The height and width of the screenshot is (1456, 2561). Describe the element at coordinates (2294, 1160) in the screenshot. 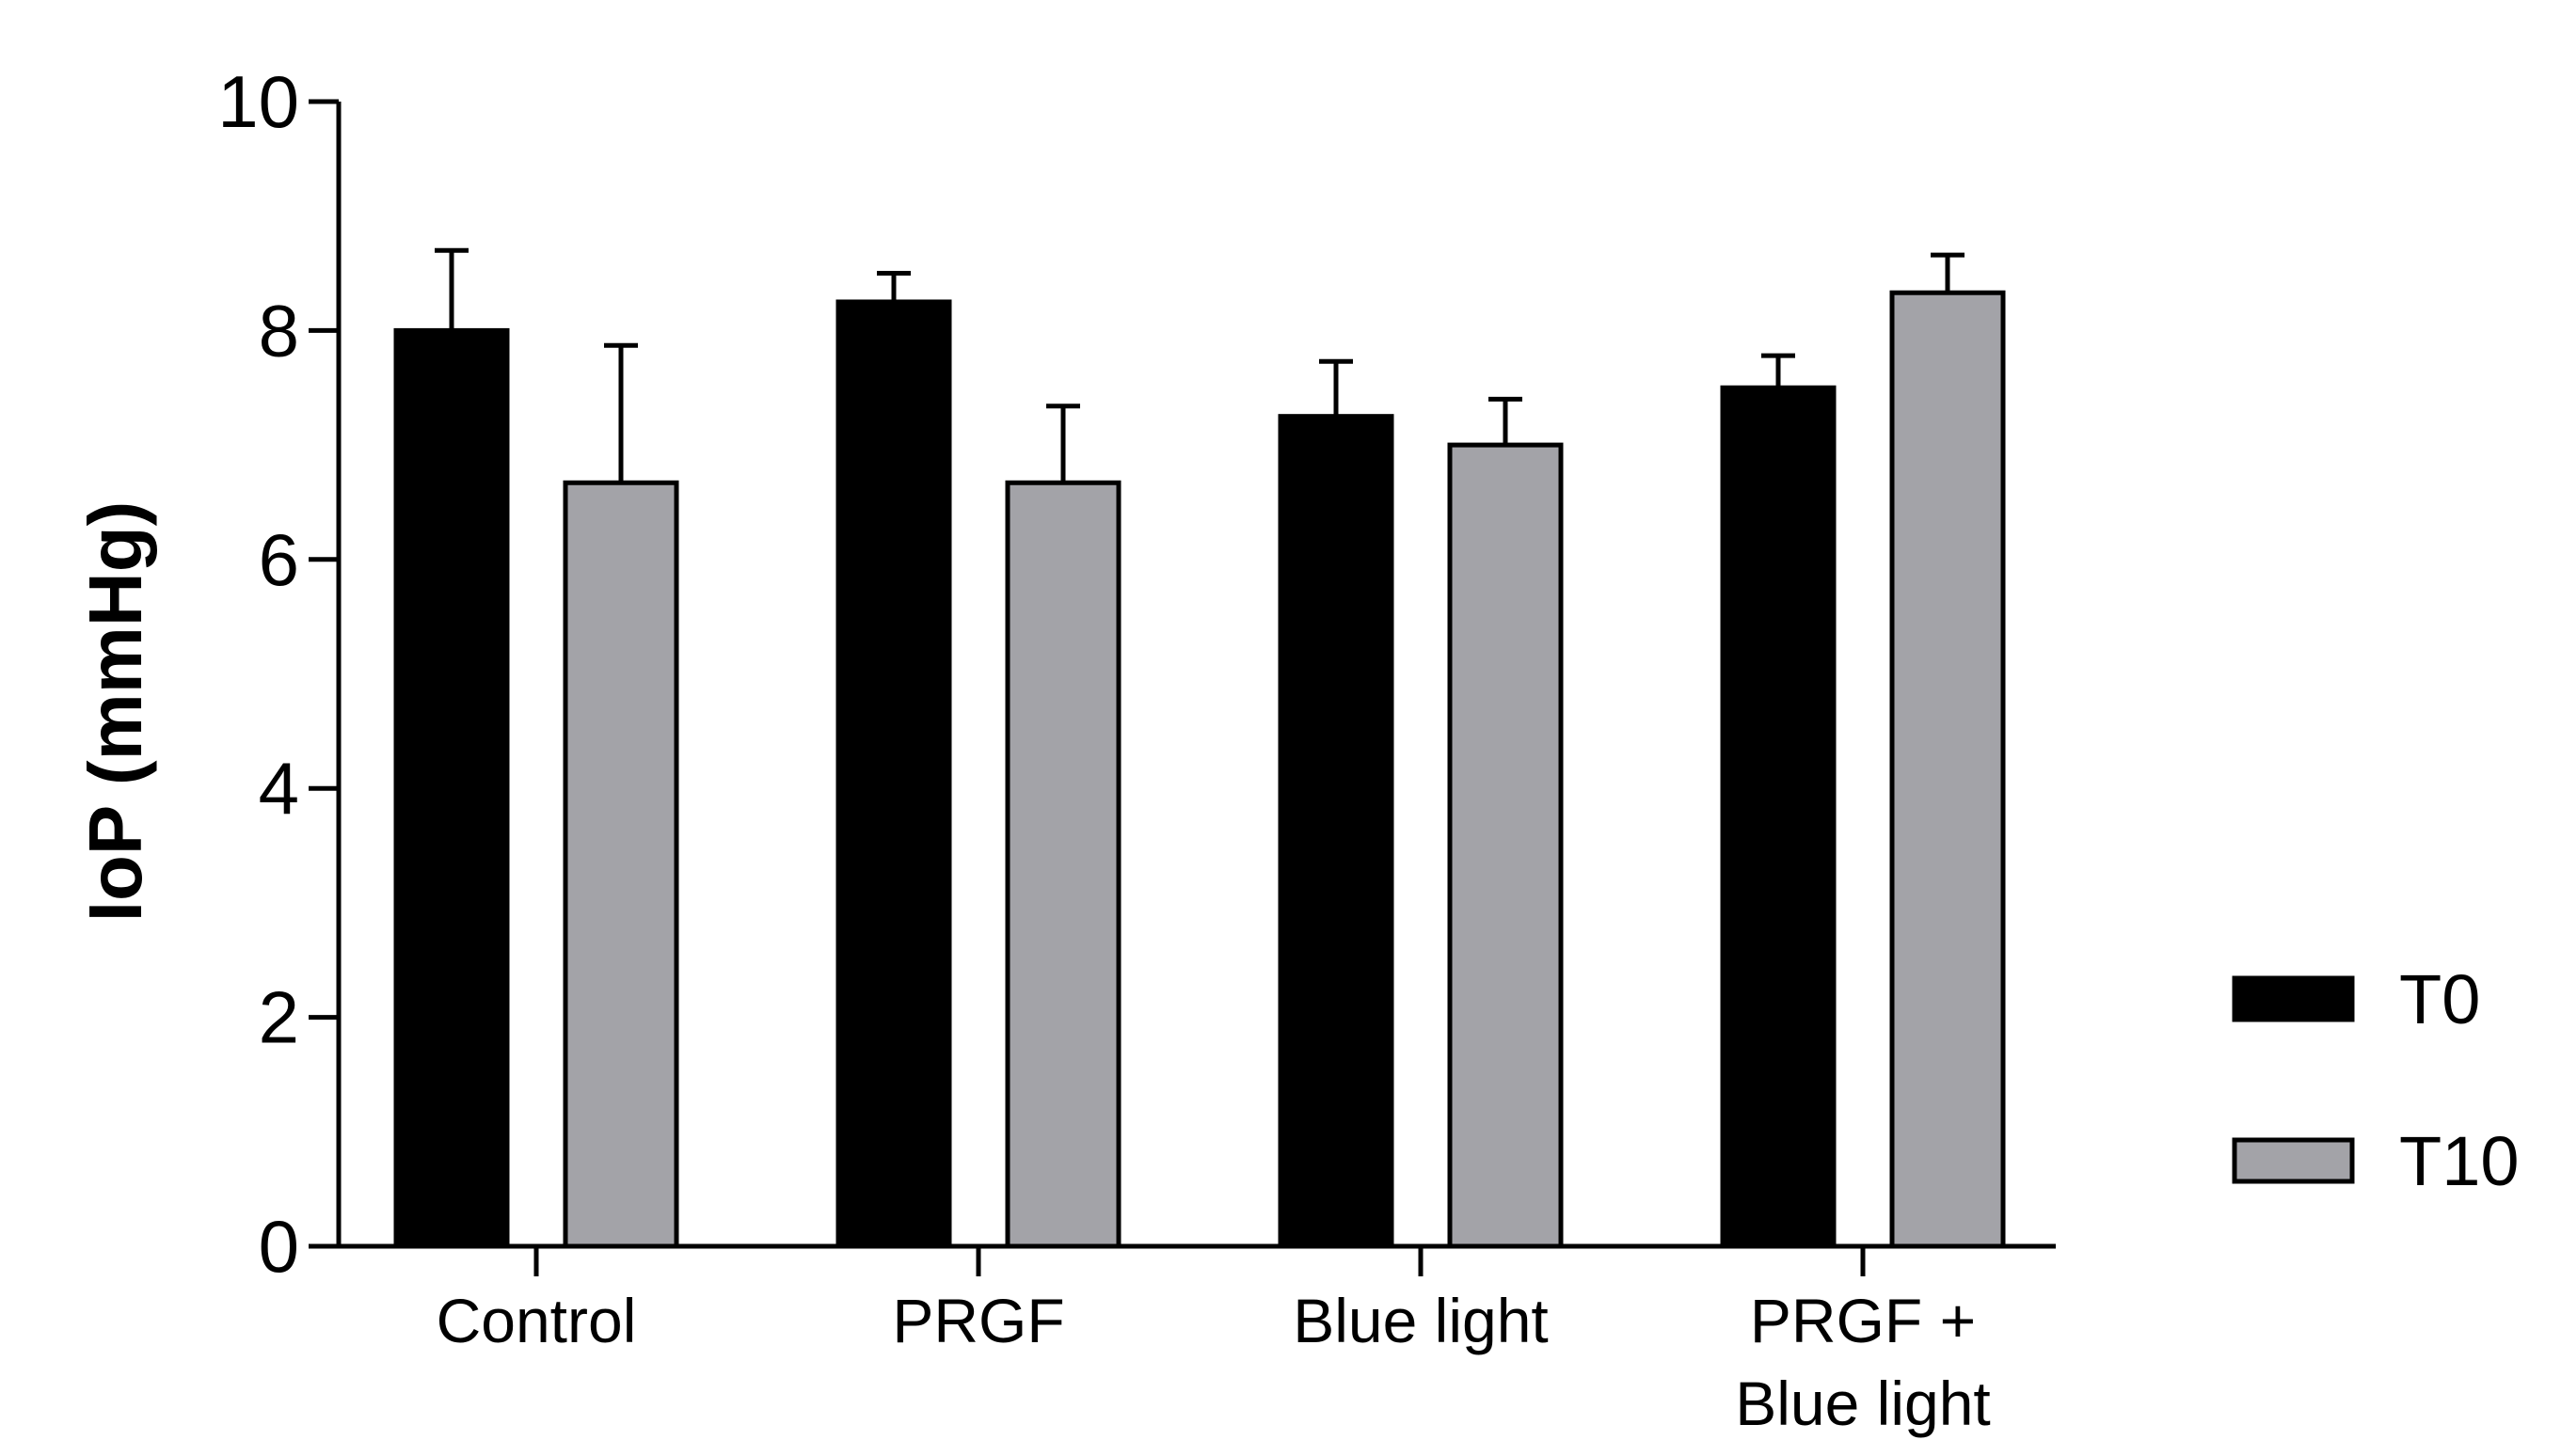

I see `legend-swatch-t10` at that location.